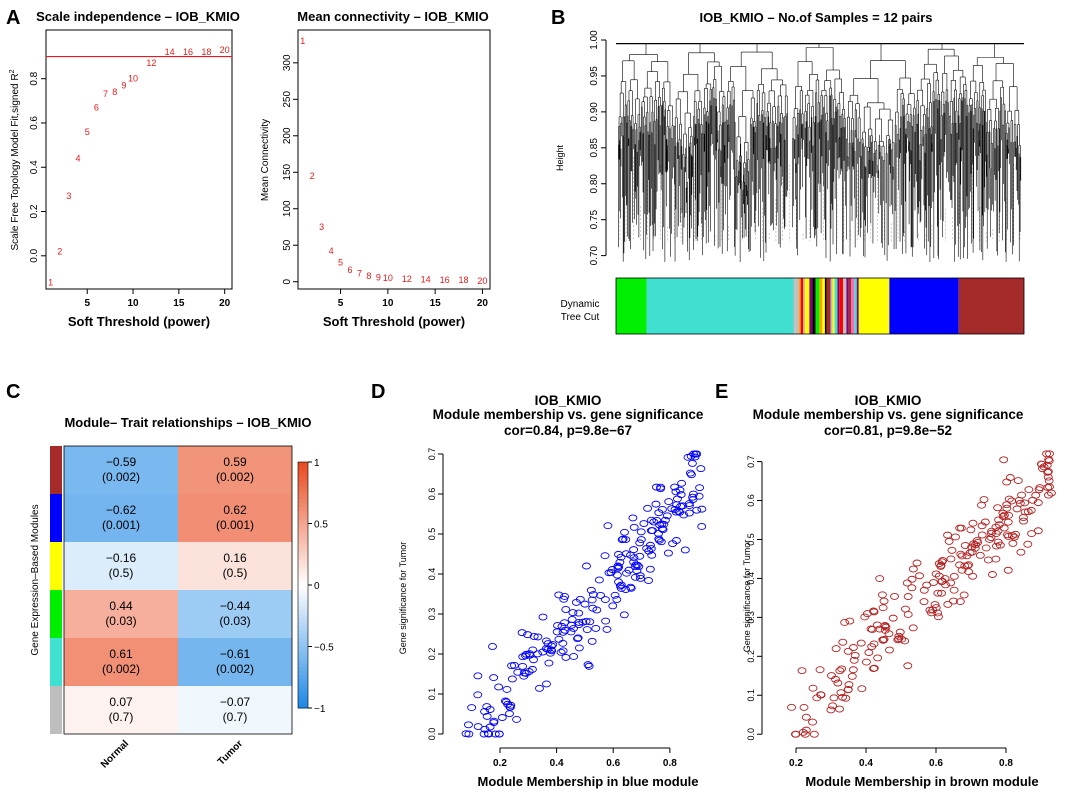 Image resolution: width=1065 pixels, height=793 pixels. Describe the element at coordinates (34, 211) in the screenshot. I see `y-tick-label: 0.2` at that location.